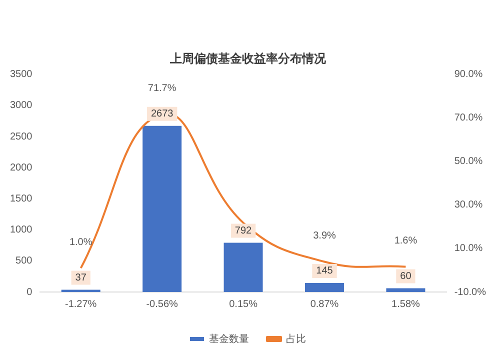 The height and width of the screenshot is (362, 500). I want to click on x-tick-label: -0.56%, so click(162, 304).